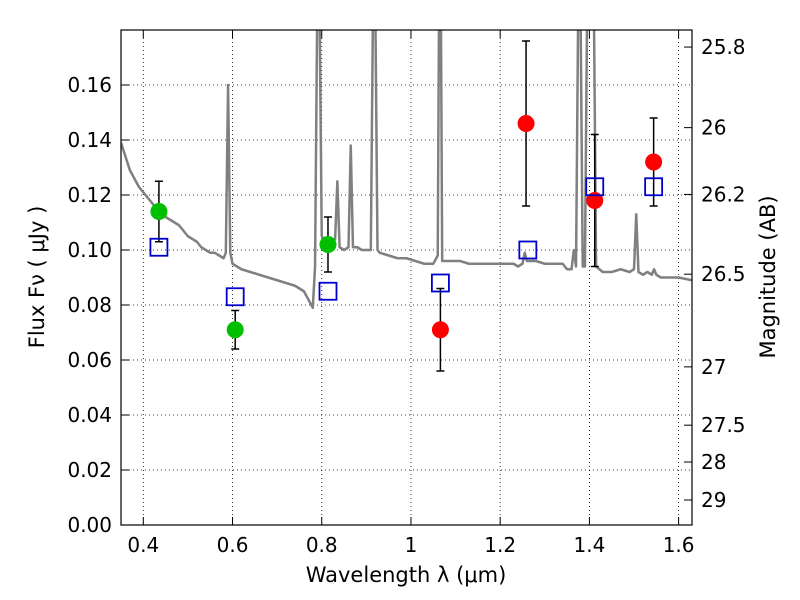 This screenshot has width=800, height=600. What do you see at coordinates (322, 545) in the screenshot?
I see `x-tick-label-2: 0.8` at bounding box center [322, 545].